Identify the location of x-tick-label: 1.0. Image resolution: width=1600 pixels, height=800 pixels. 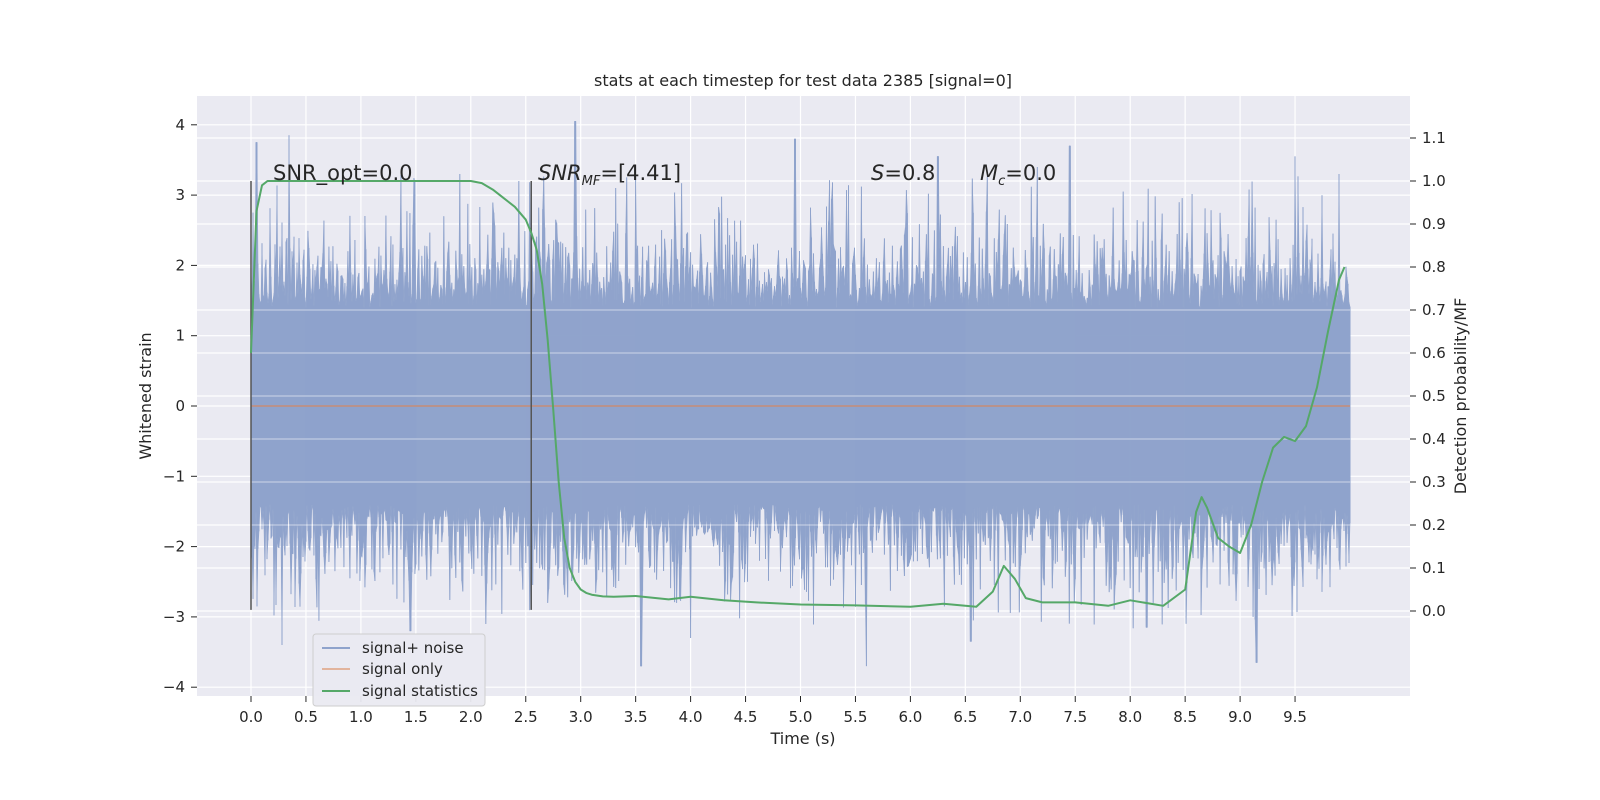
(361, 717).